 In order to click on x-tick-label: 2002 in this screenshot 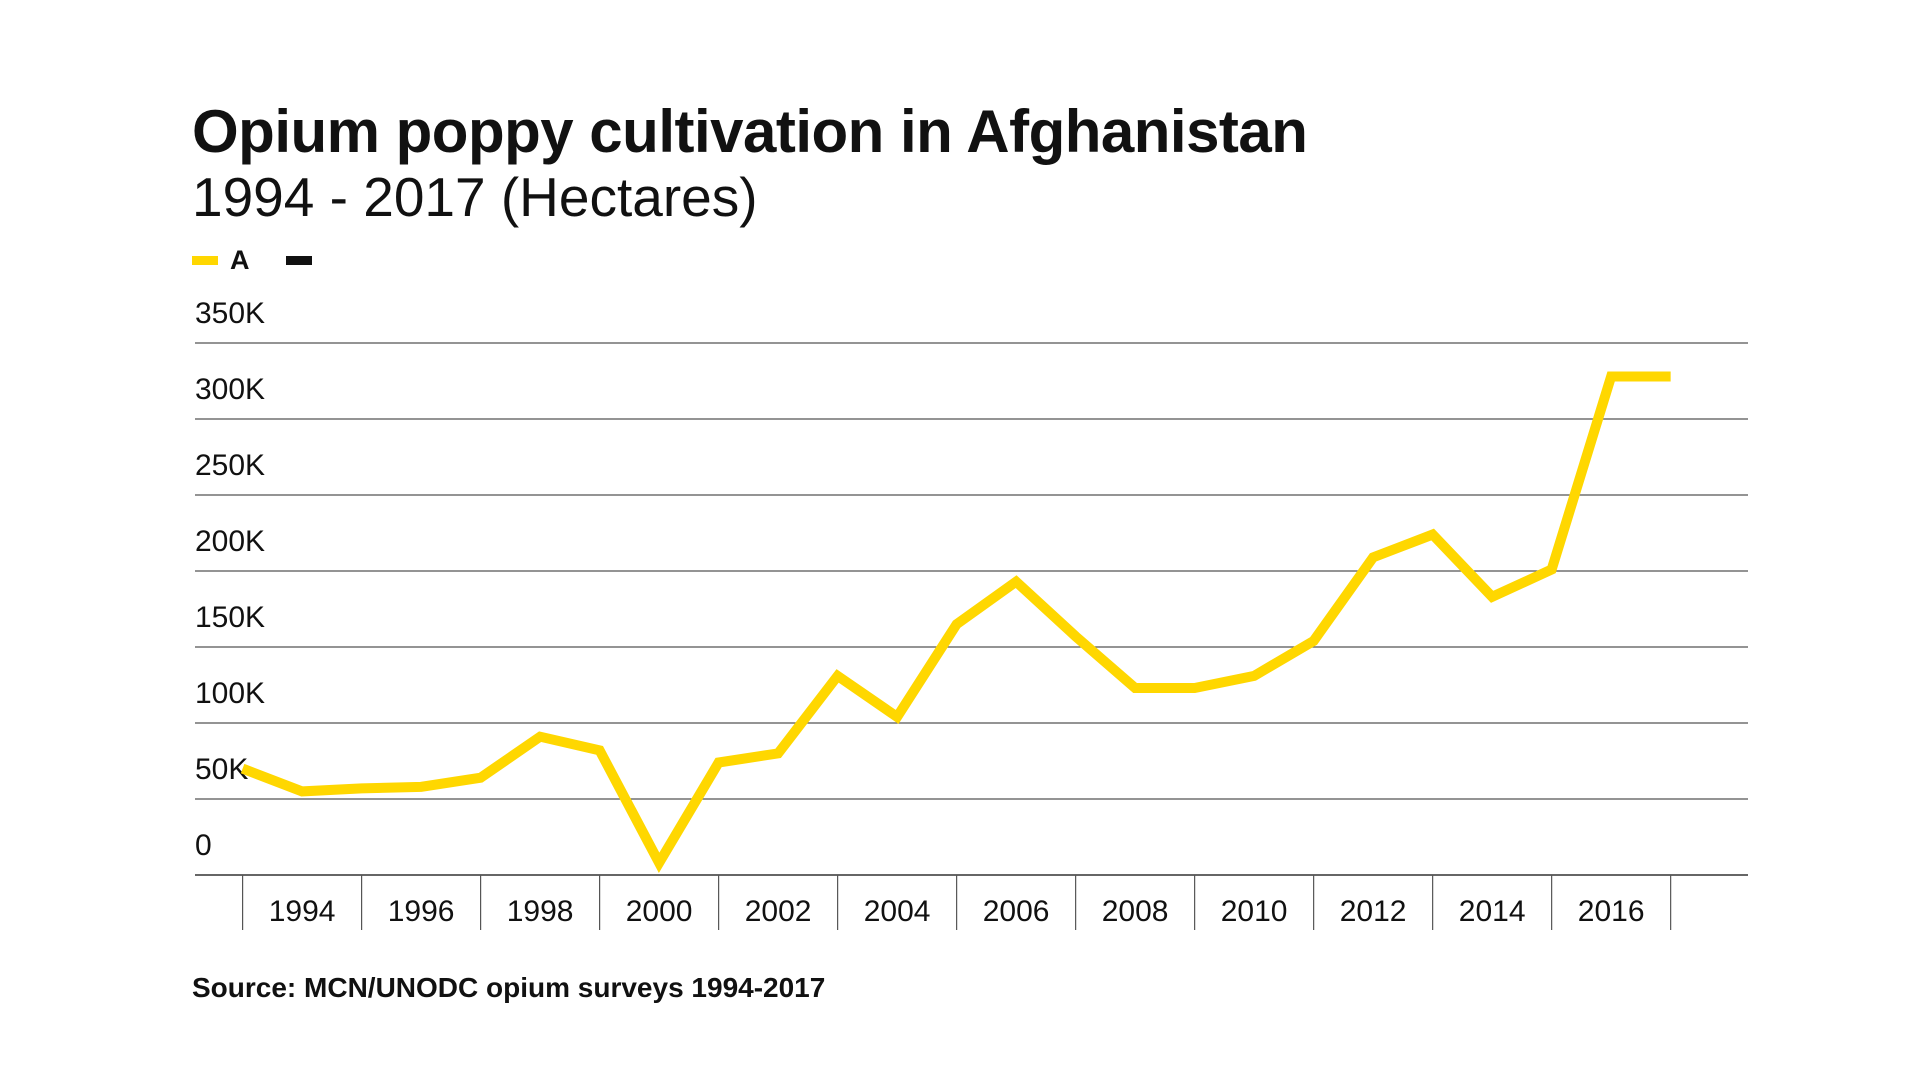, I will do `click(778, 911)`.